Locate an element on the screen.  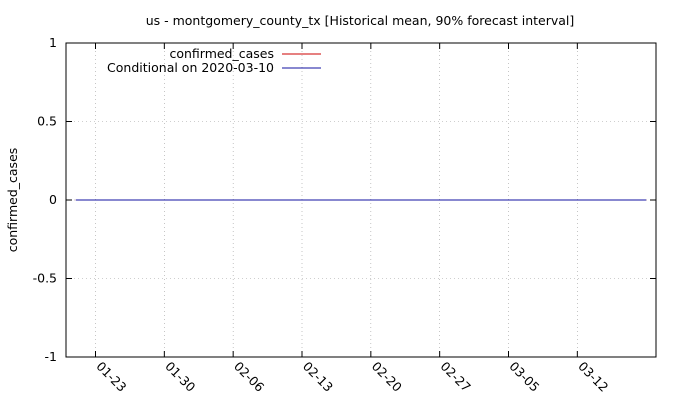
x-tick-label: 01-23 is located at coordinates (111, 377).